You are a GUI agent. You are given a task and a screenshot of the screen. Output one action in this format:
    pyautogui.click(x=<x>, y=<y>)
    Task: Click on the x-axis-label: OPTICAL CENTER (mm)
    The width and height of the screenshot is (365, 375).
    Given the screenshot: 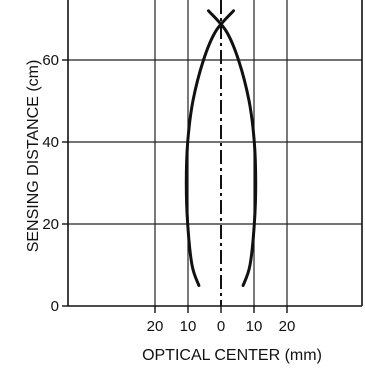 What is the action you would take?
    pyautogui.click(x=232, y=355)
    